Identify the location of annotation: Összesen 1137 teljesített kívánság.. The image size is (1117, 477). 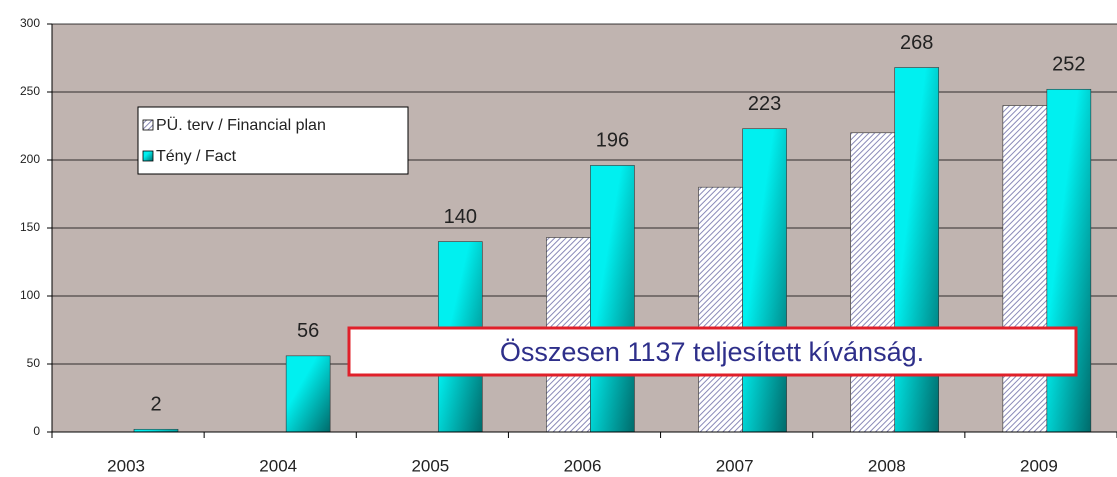
(712, 351).